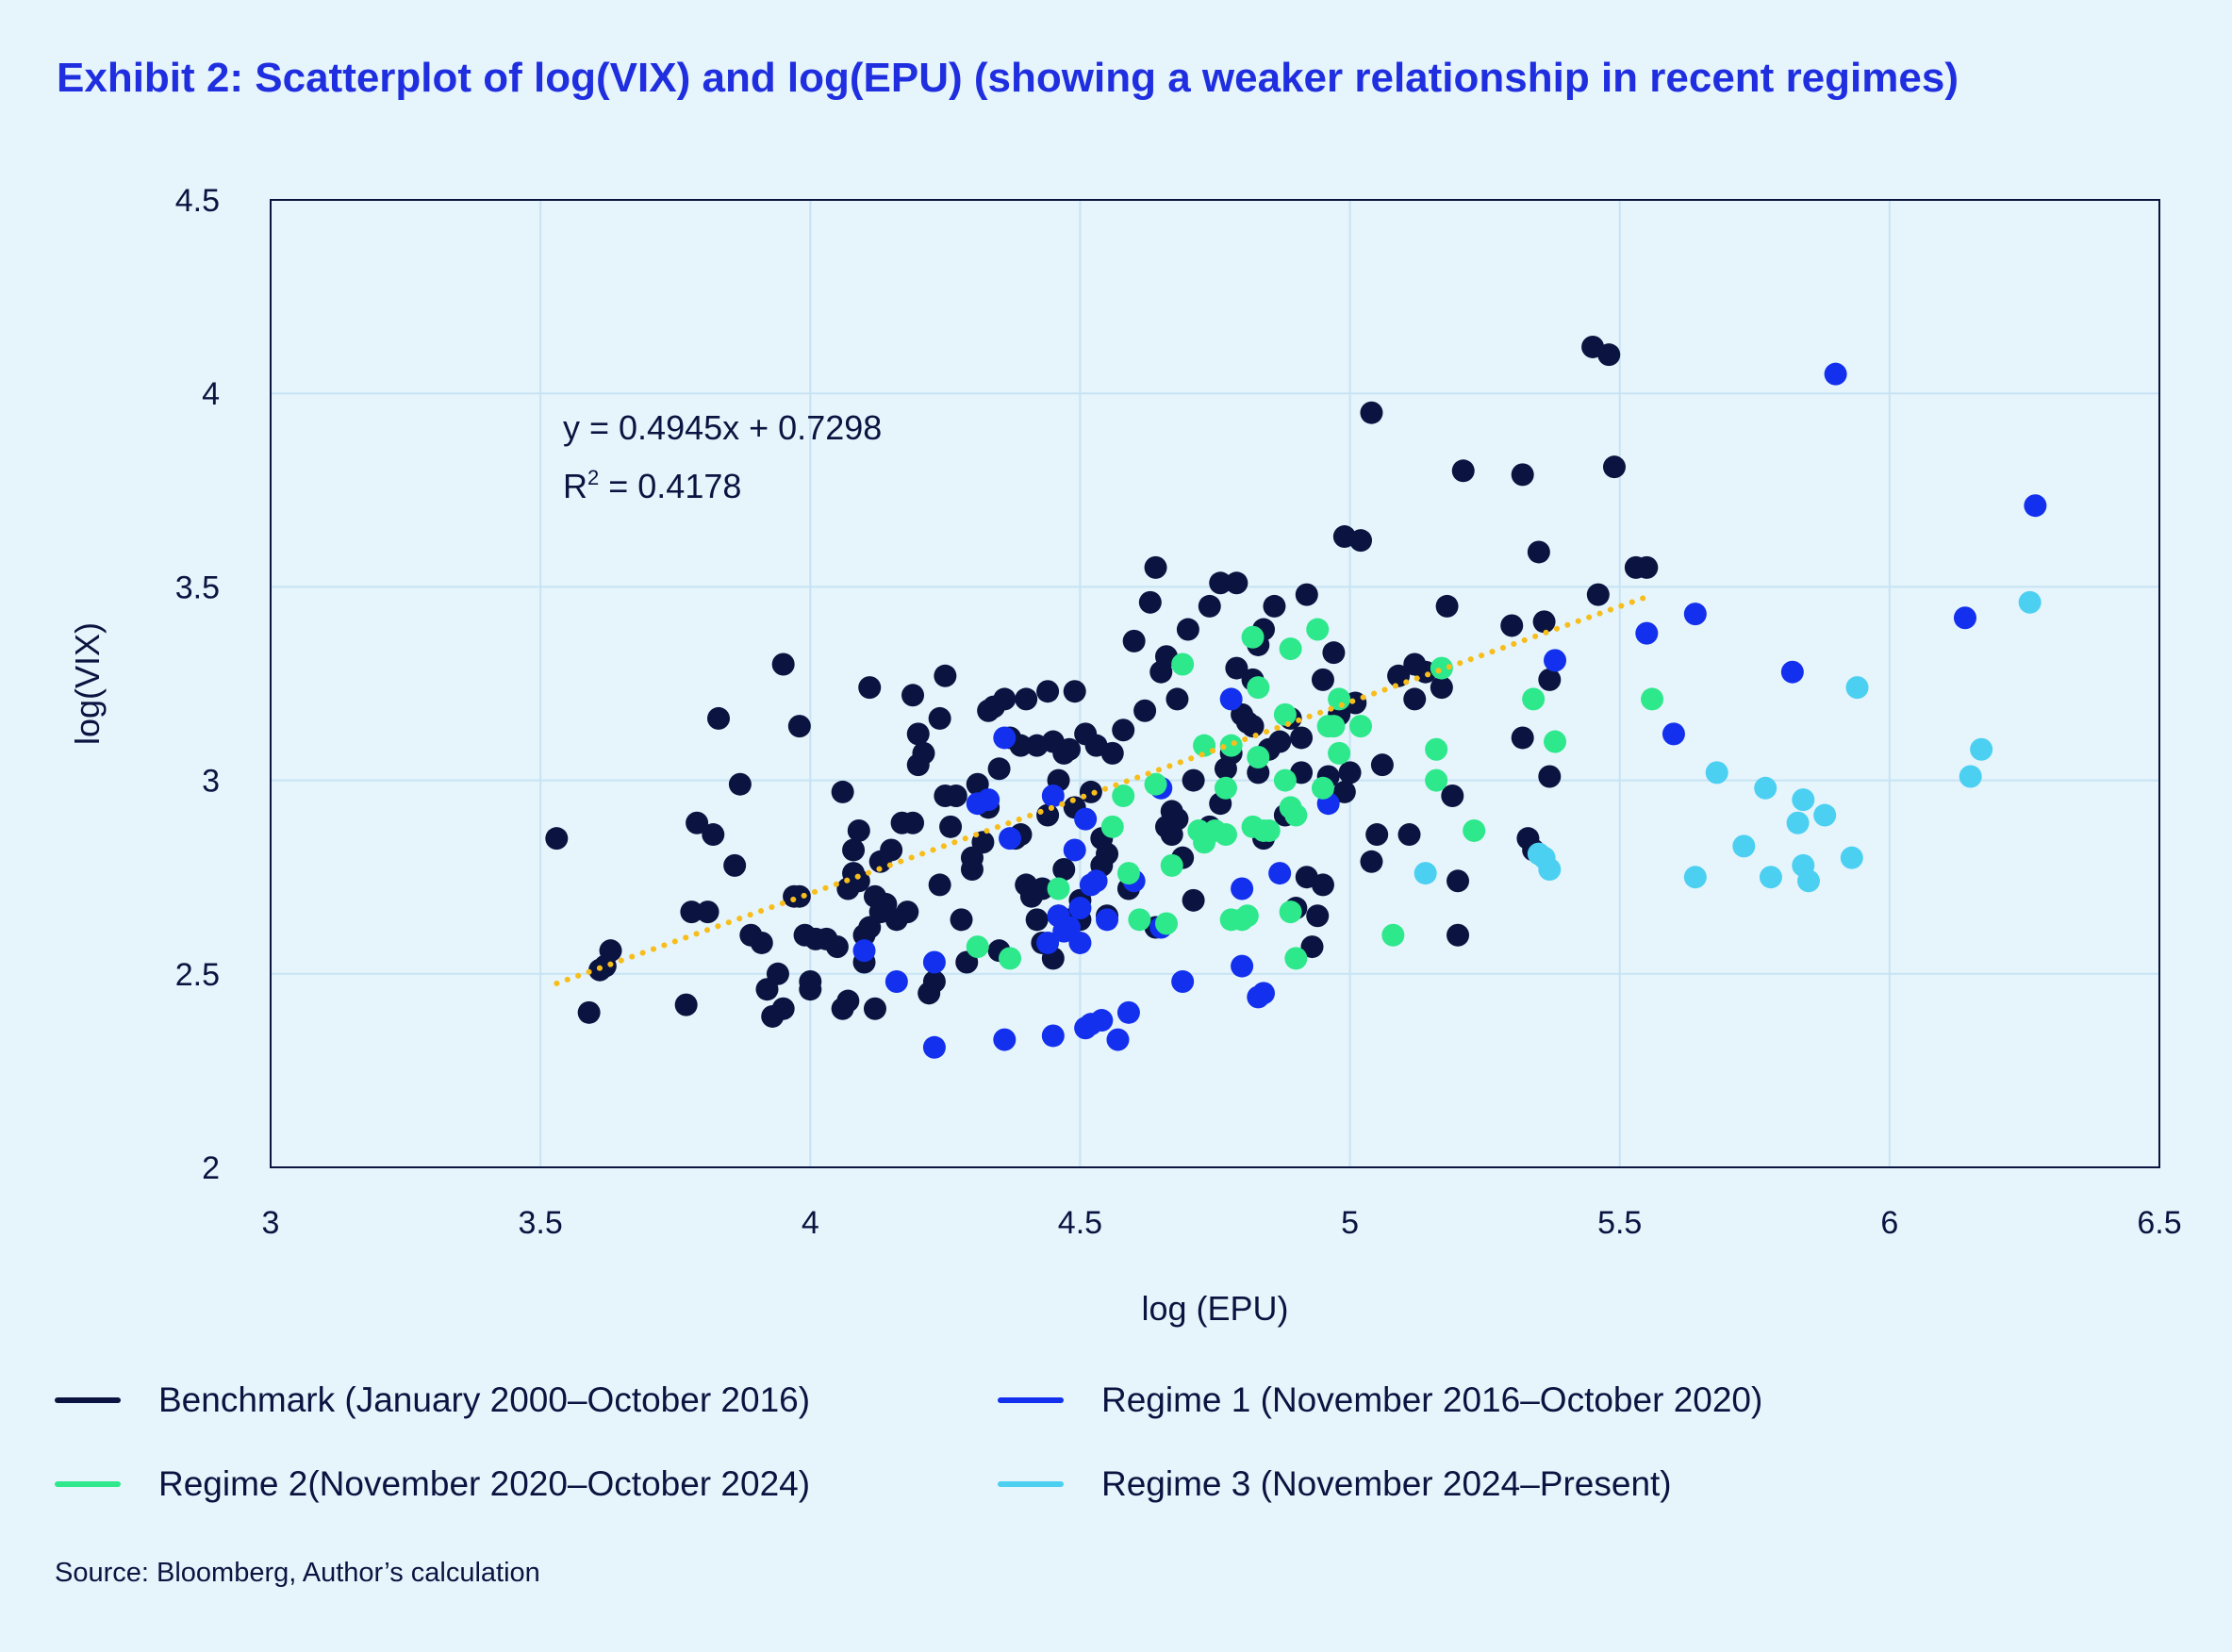 Image resolution: width=2232 pixels, height=1652 pixels. Describe the element at coordinates (1080, 1223) in the screenshot. I see `x-tick-label: 4.5` at that location.